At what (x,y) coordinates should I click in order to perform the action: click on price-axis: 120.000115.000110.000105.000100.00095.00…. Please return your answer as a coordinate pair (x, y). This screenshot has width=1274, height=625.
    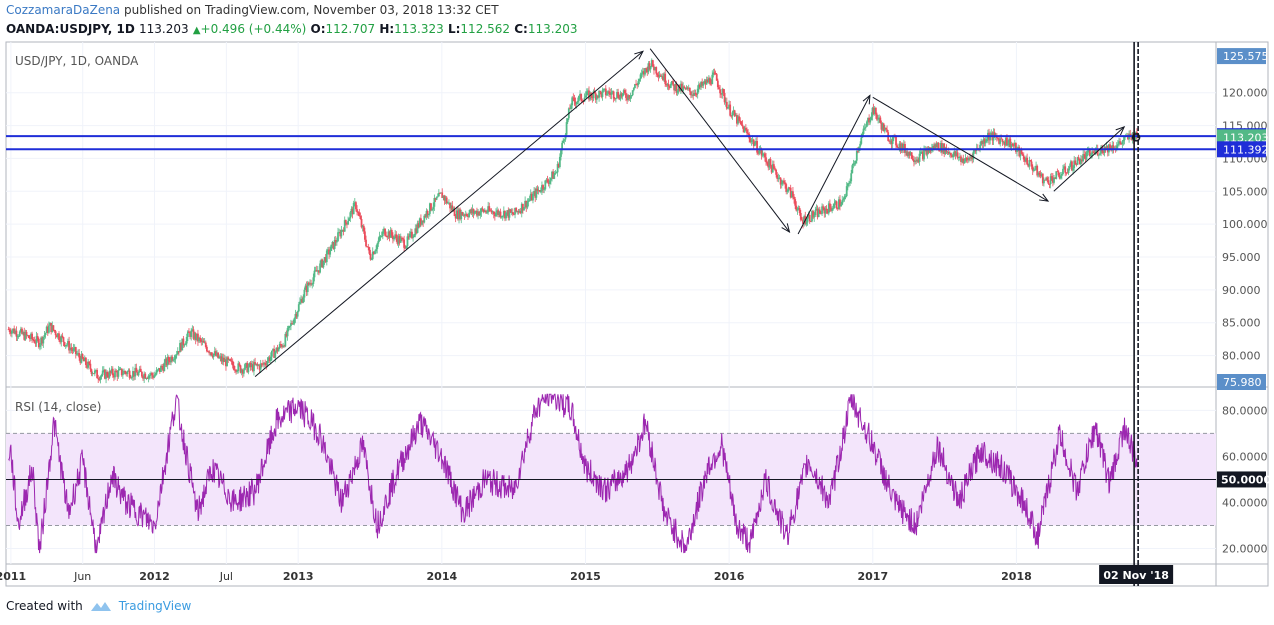
    Looking at the image, I should click on (1243, 219).